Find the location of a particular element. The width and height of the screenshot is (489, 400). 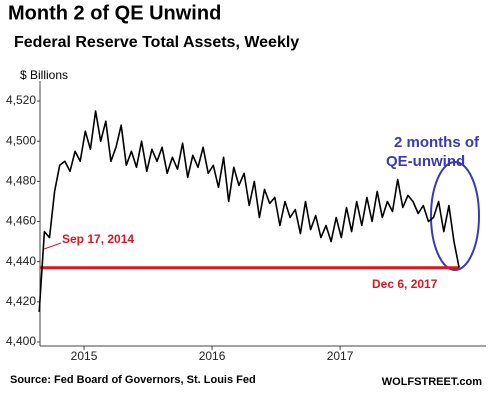

x-tick-label: 2016 is located at coordinates (212, 356).